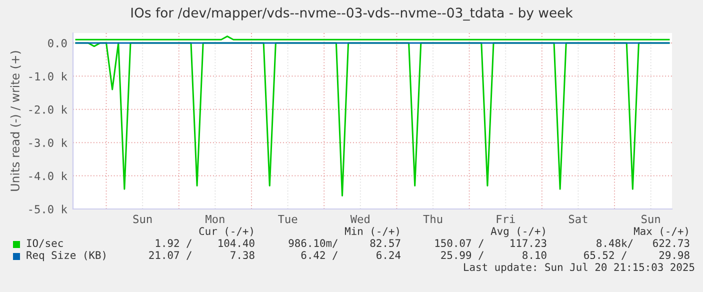  Describe the element at coordinates (432, 219) in the screenshot. I see `x-tick-label: Thu` at that location.